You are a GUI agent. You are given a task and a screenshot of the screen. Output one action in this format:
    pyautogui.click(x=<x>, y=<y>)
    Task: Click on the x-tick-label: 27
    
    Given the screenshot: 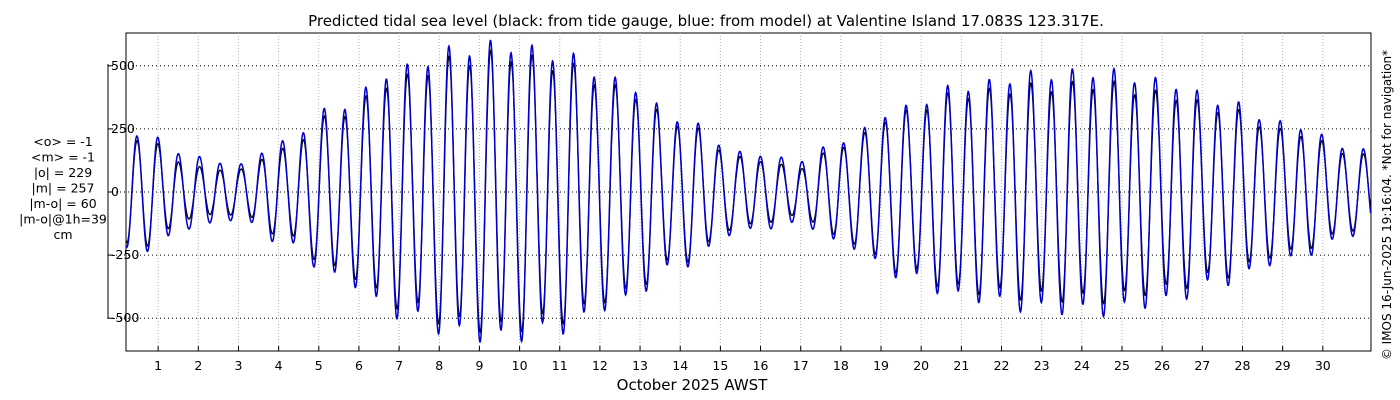 What is the action you would take?
    pyautogui.click(x=1202, y=365)
    